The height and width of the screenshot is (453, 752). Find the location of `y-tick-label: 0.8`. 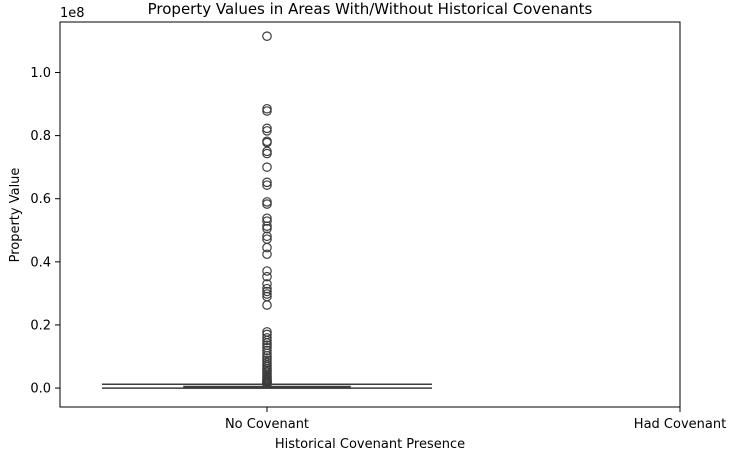

y-tick-label: 0.8 is located at coordinates (40, 136).